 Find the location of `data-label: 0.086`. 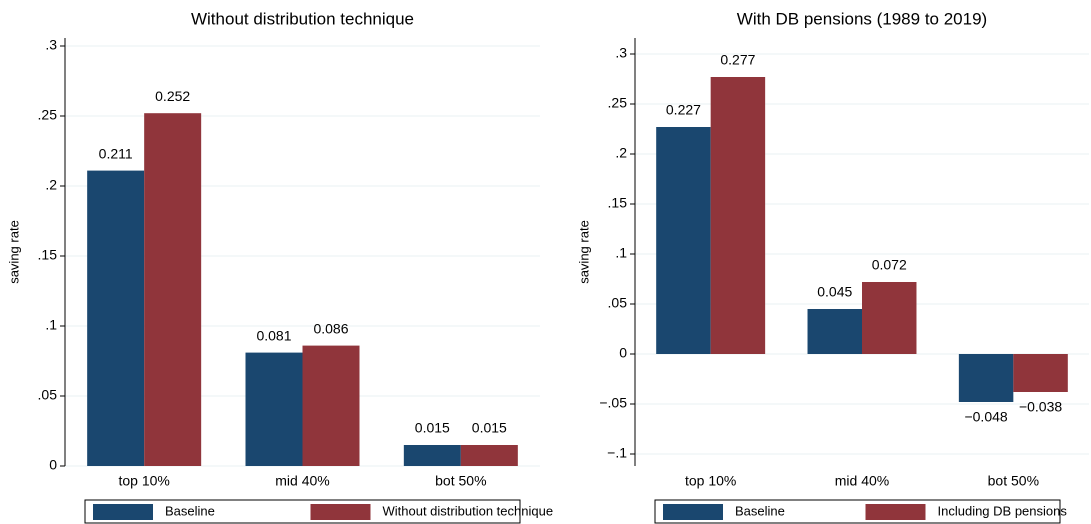

data-label: 0.086 is located at coordinates (330, 328).